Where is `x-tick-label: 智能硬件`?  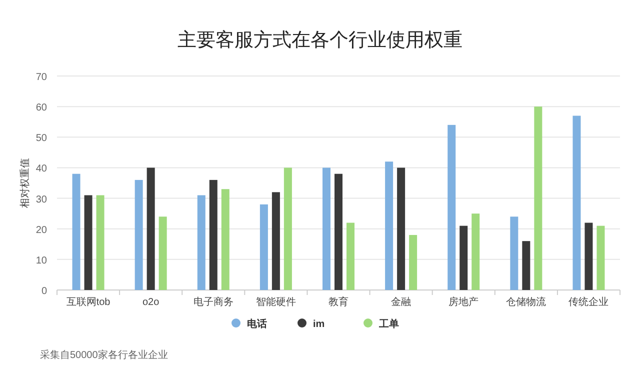
x-tick-label: 智能硬件 is located at coordinates (276, 302).